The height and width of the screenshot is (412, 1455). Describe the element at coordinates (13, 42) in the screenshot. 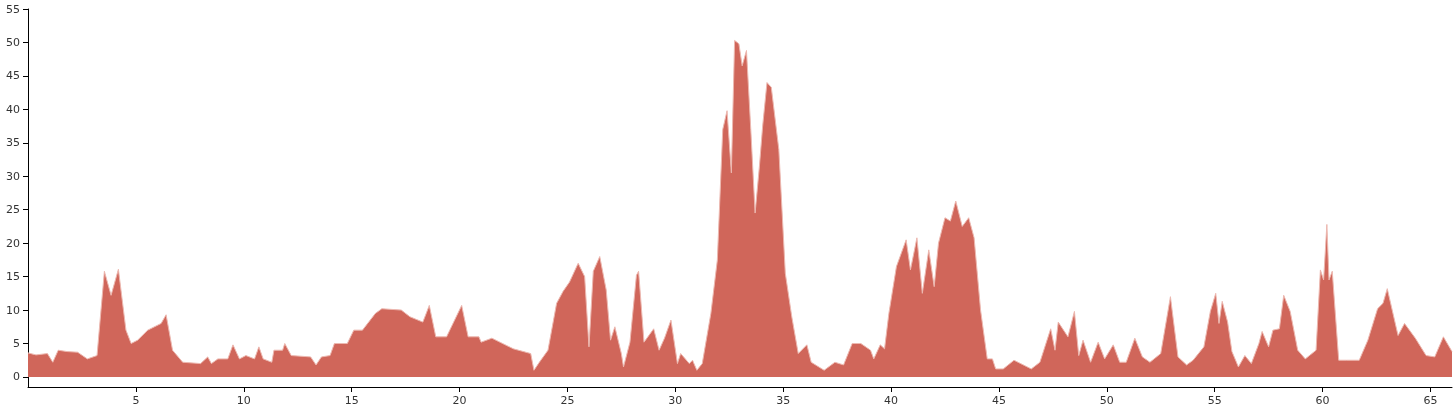

I see `y-tick-label: 50` at that location.